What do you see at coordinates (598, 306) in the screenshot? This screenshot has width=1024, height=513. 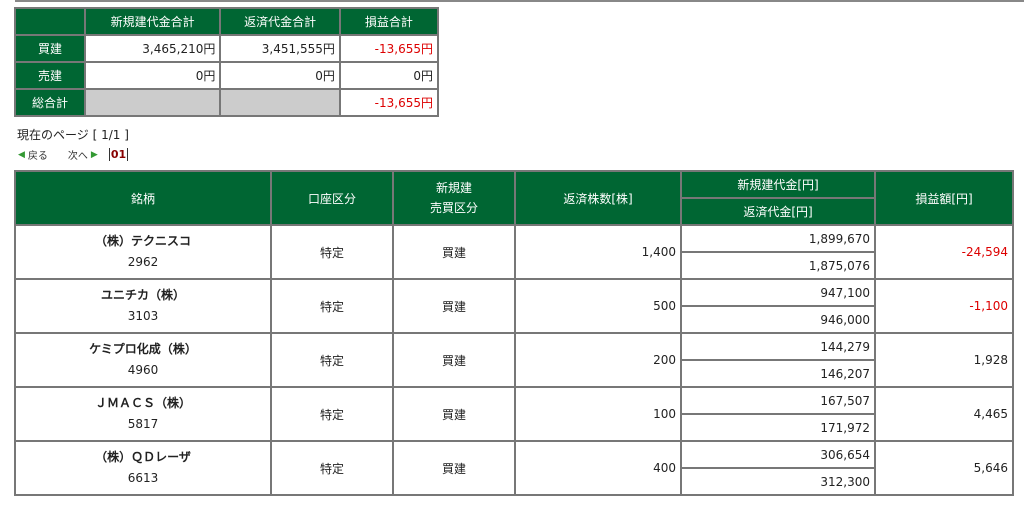 I see `close-quantity: 500` at bounding box center [598, 306].